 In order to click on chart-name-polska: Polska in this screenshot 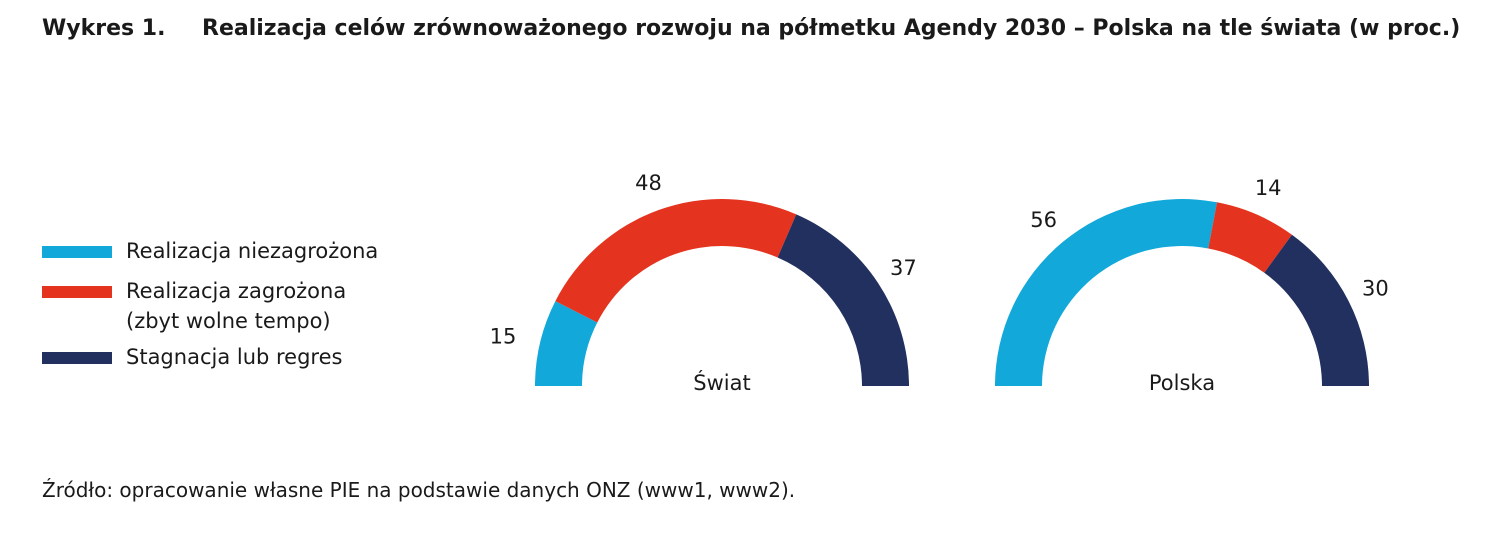, I will do `click(1182, 383)`.